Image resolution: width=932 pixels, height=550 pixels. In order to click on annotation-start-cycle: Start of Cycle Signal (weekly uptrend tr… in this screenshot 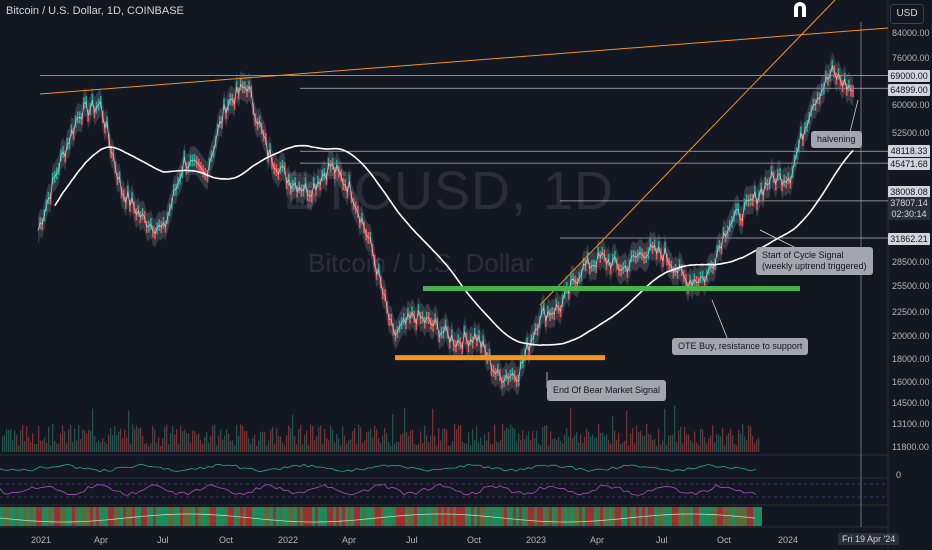, I will do `click(814, 261)`.